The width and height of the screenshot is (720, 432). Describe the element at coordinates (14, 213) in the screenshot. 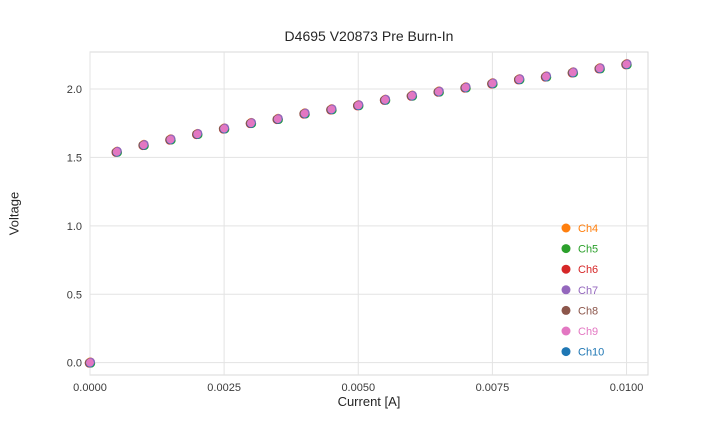

I see `y-axis-label: Voltage` at that location.